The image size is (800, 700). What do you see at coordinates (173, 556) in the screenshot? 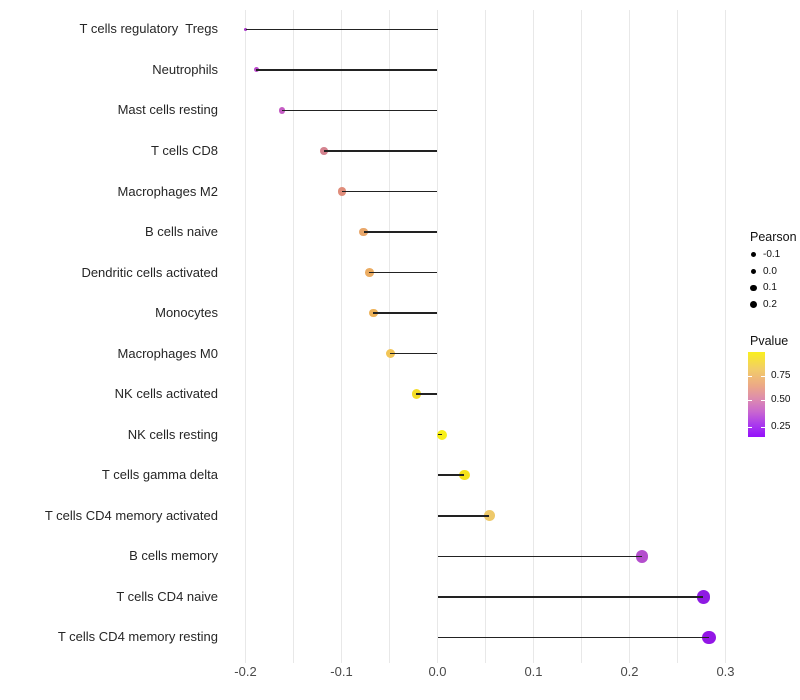
I see `y-axis-label: B cells memory` at bounding box center [173, 556].